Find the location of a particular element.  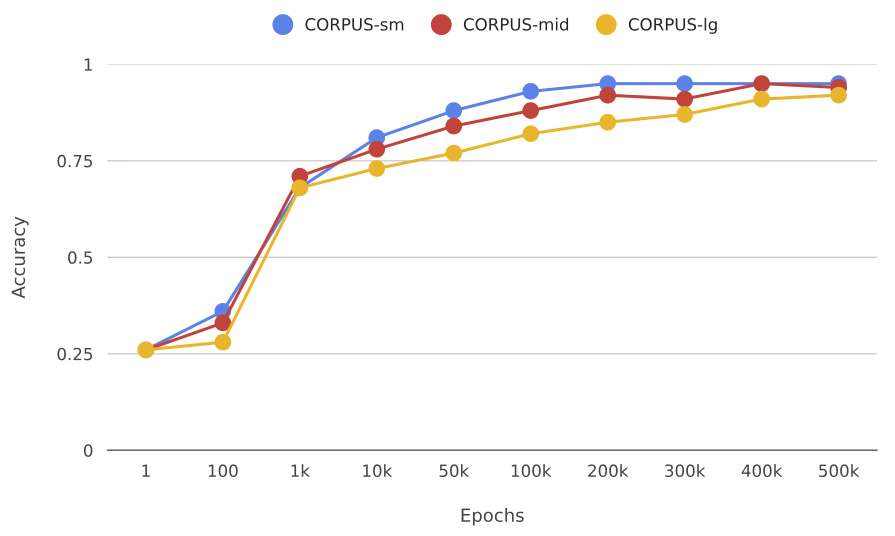

legend-label: CORPUS-lg is located at coordinates (672, 26).